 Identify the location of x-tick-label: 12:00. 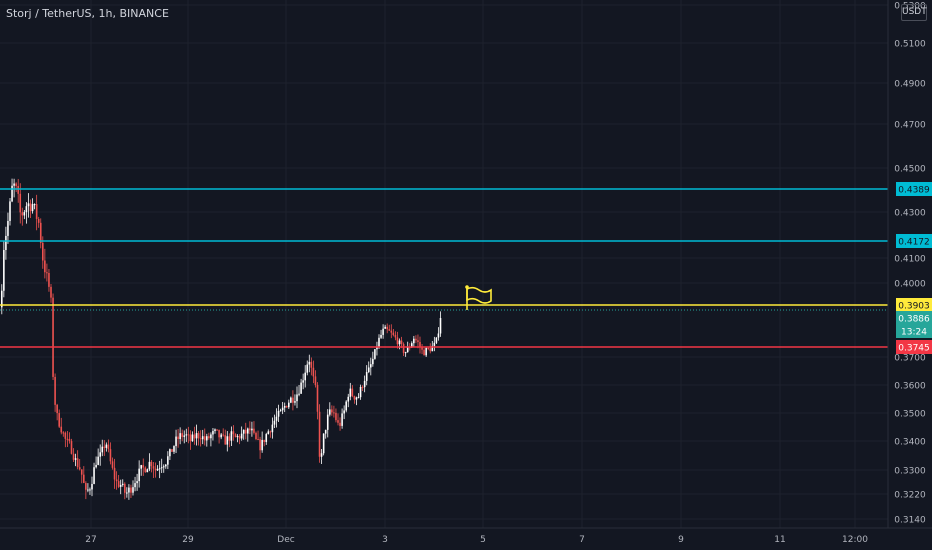
(855, 540).